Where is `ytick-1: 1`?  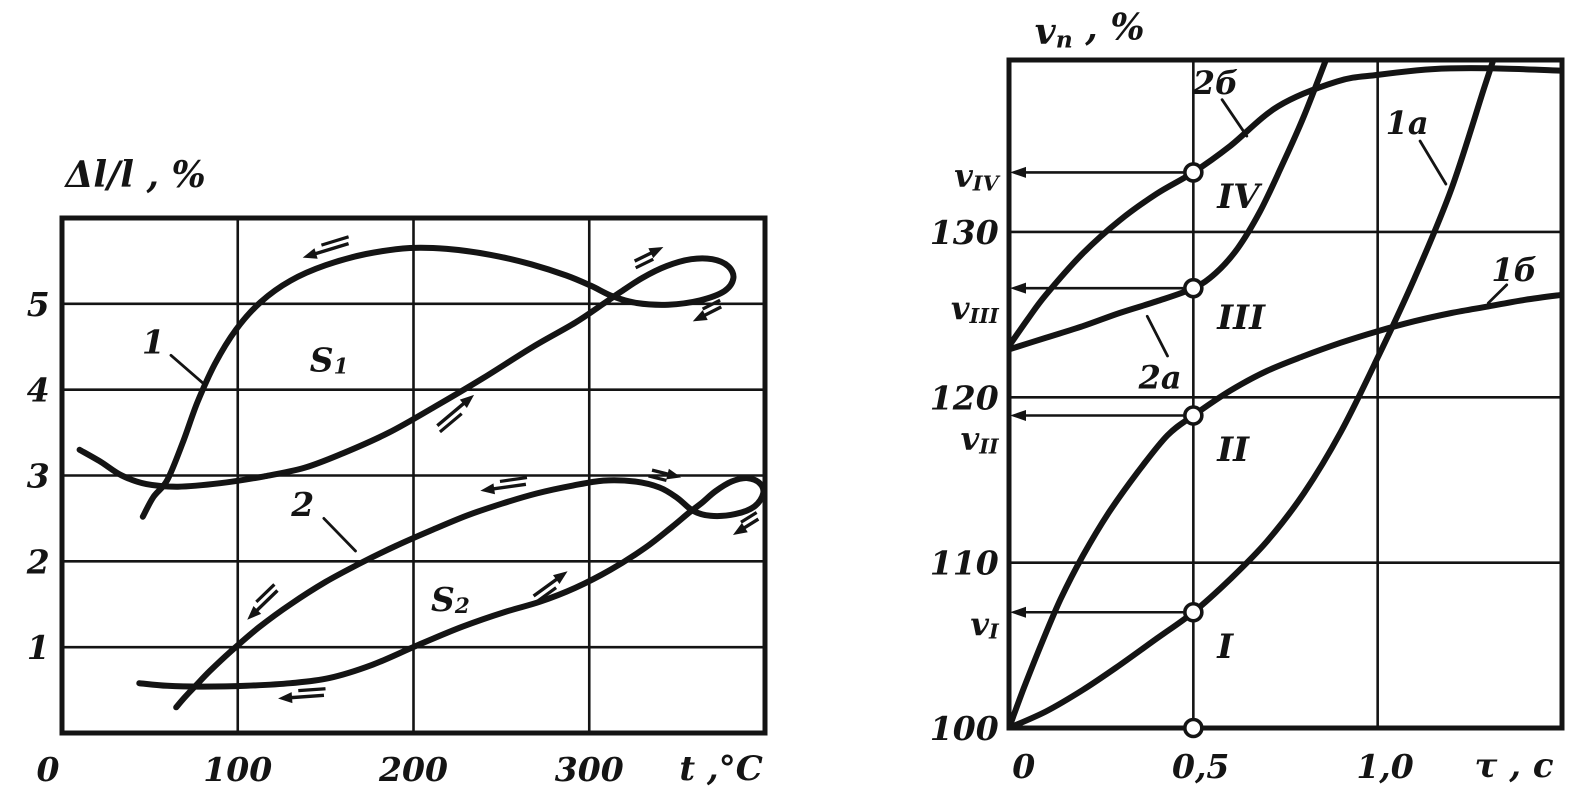 ytick-1: 1 is located at coordinates (38, 647).